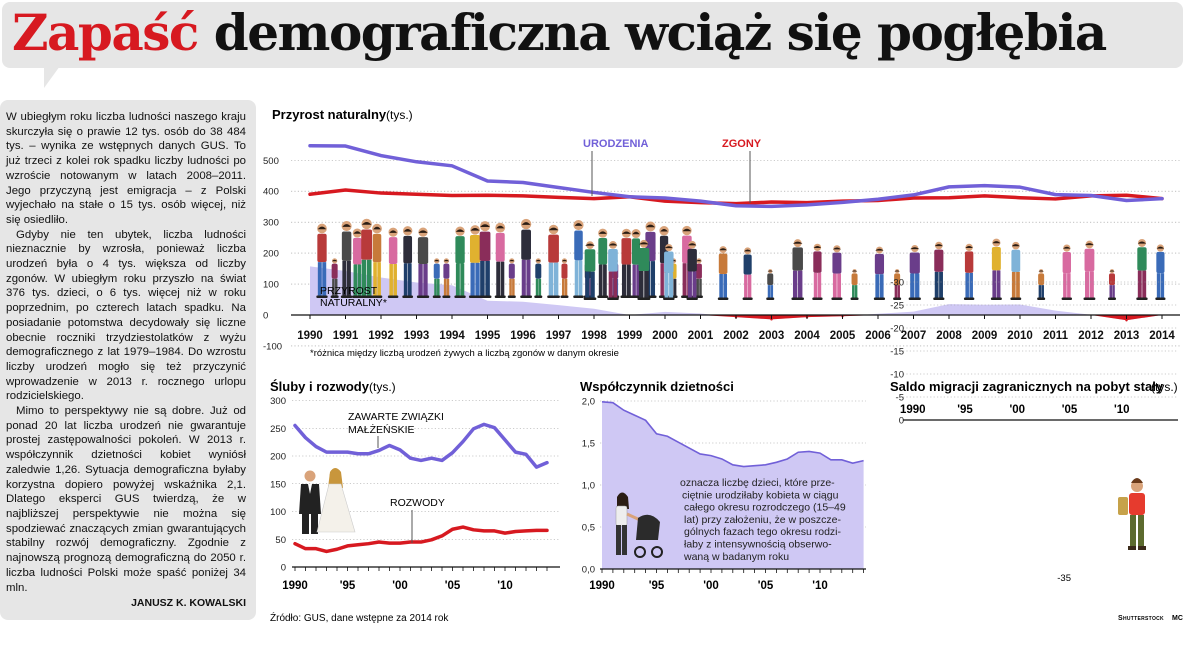  I want to click on y-tick-label: -15, so click(897, 352).